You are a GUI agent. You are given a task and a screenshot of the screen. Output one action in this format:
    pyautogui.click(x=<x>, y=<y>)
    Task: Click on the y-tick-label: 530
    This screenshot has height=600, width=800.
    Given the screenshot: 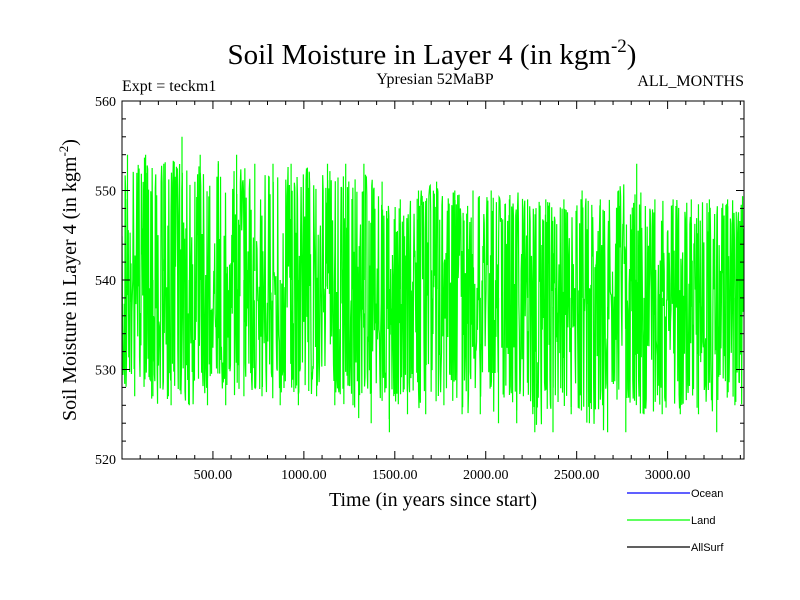 What is the action you would take?
    pyautogui.click(x=105, y=371)
    